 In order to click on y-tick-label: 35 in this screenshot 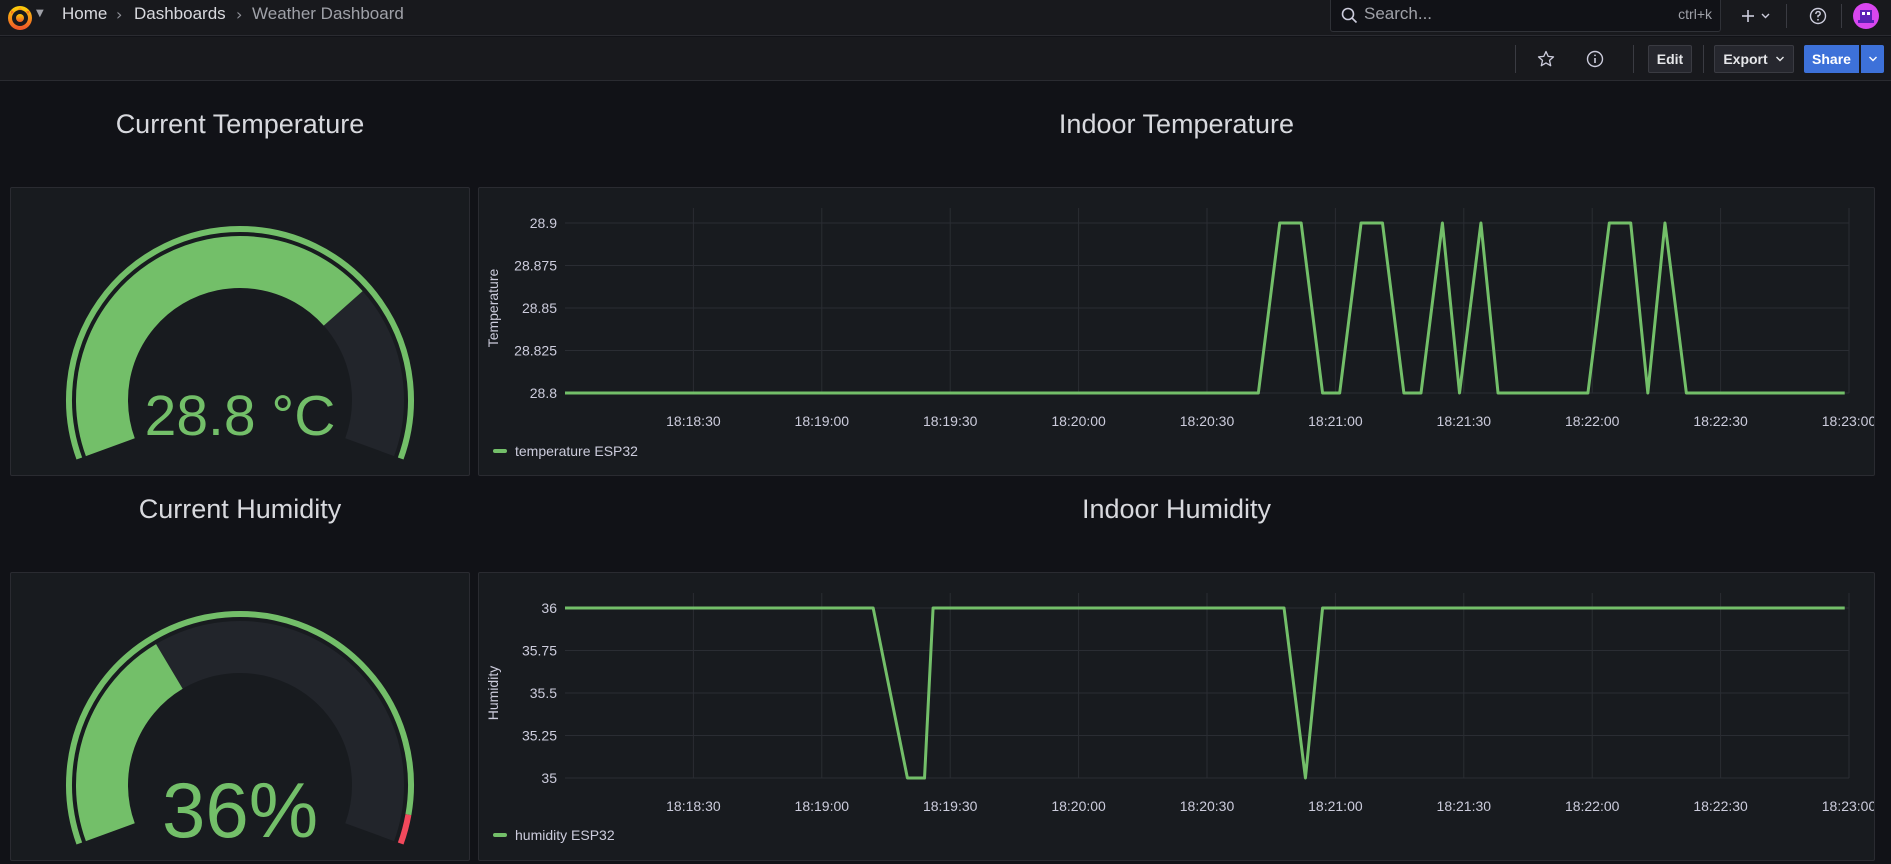, I will do `click(549, 778)`.